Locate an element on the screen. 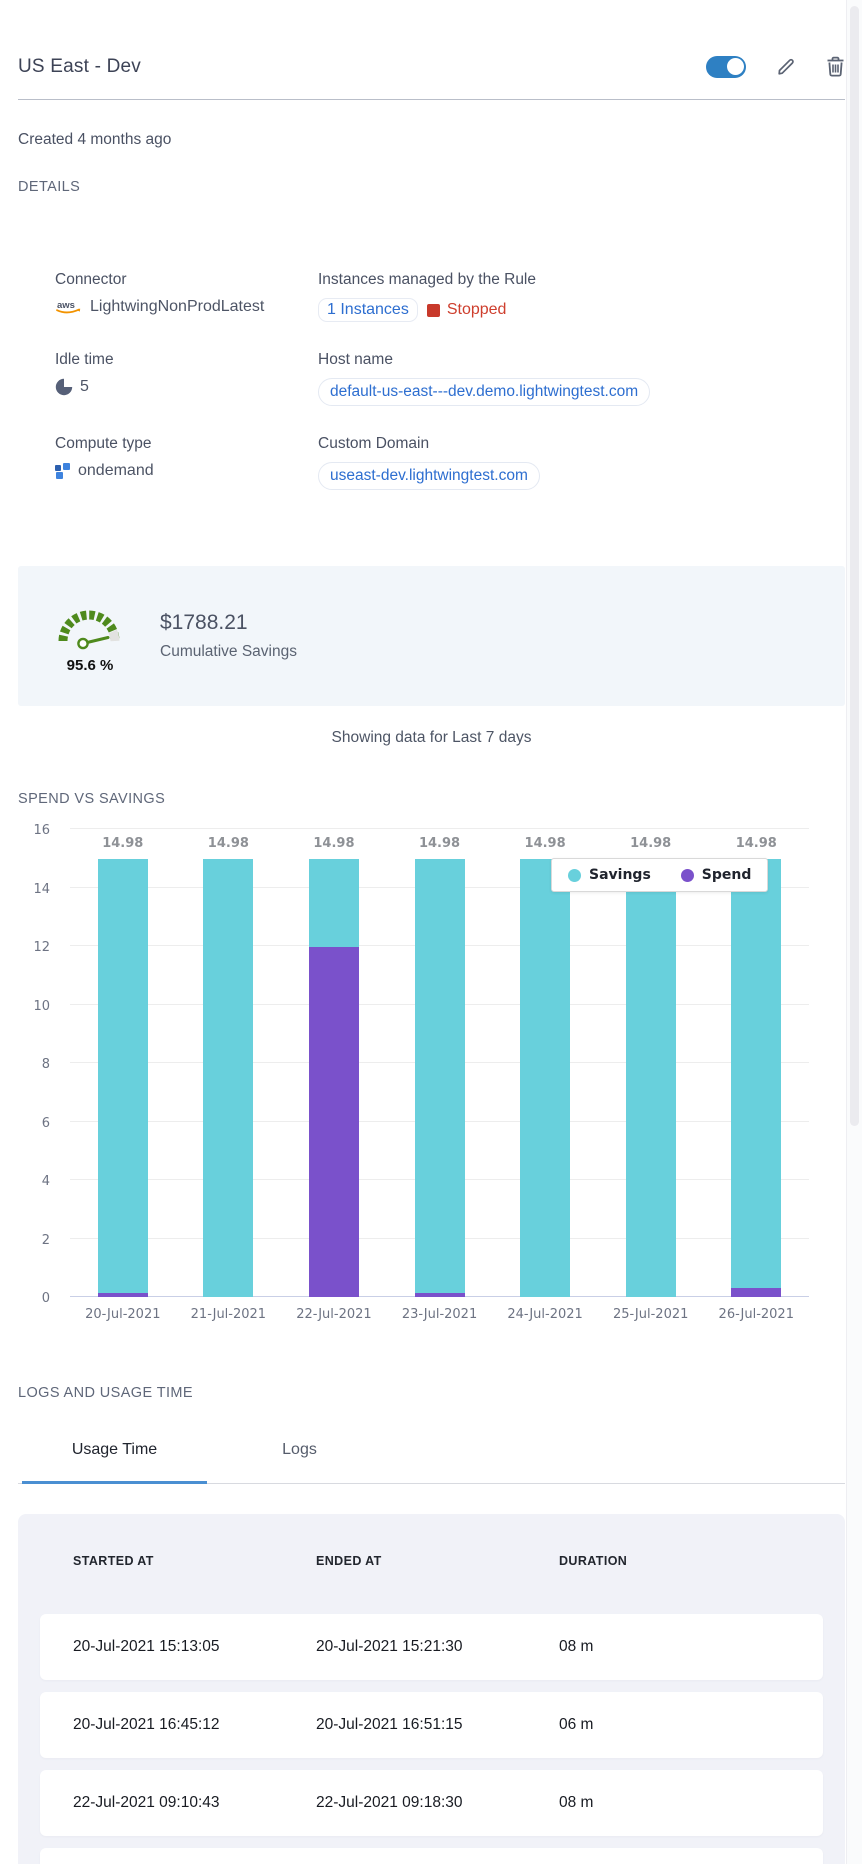  x-axis-label: 20-Jul-2021 is located at coordinates (123, 1314).